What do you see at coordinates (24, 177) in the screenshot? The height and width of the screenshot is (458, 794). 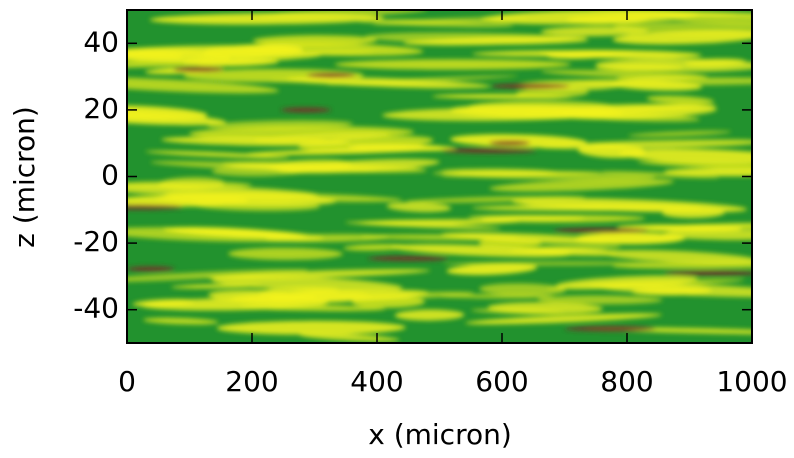 I see `y-axis-label: z (micron)` at bounding box center [24, 177].